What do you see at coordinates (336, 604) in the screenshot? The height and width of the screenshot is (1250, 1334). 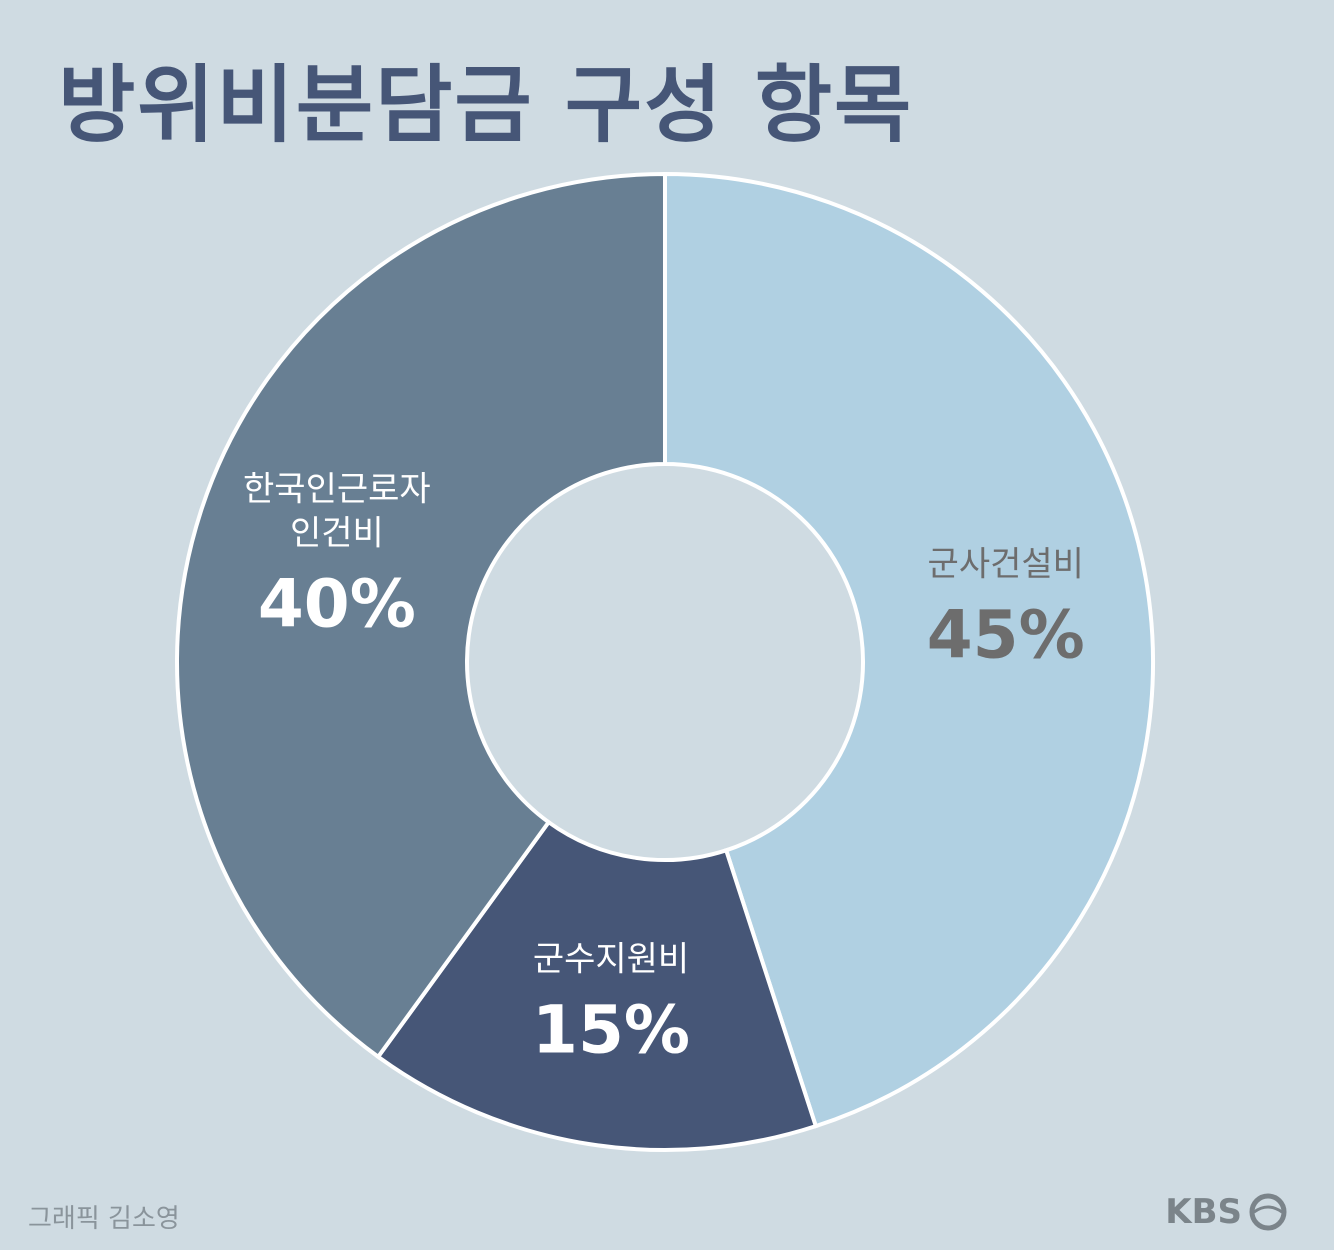 I see `value-label: 40%` at bounding box center [336, 604].